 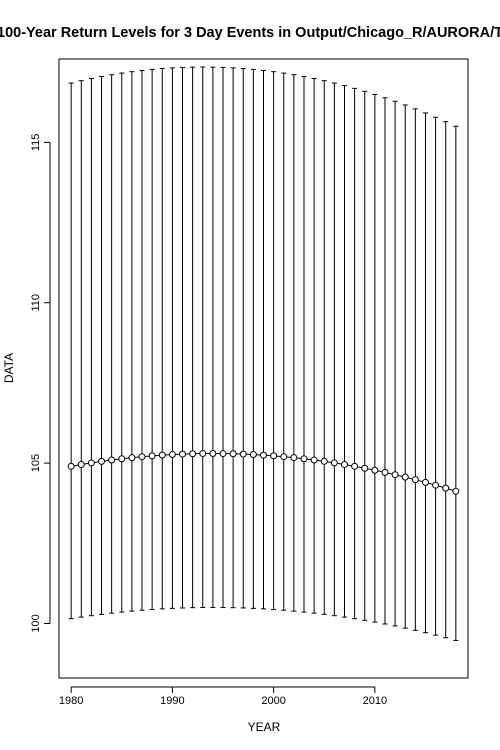 I want to click on x-tick-label: 1980, so click(x=71, y=701).